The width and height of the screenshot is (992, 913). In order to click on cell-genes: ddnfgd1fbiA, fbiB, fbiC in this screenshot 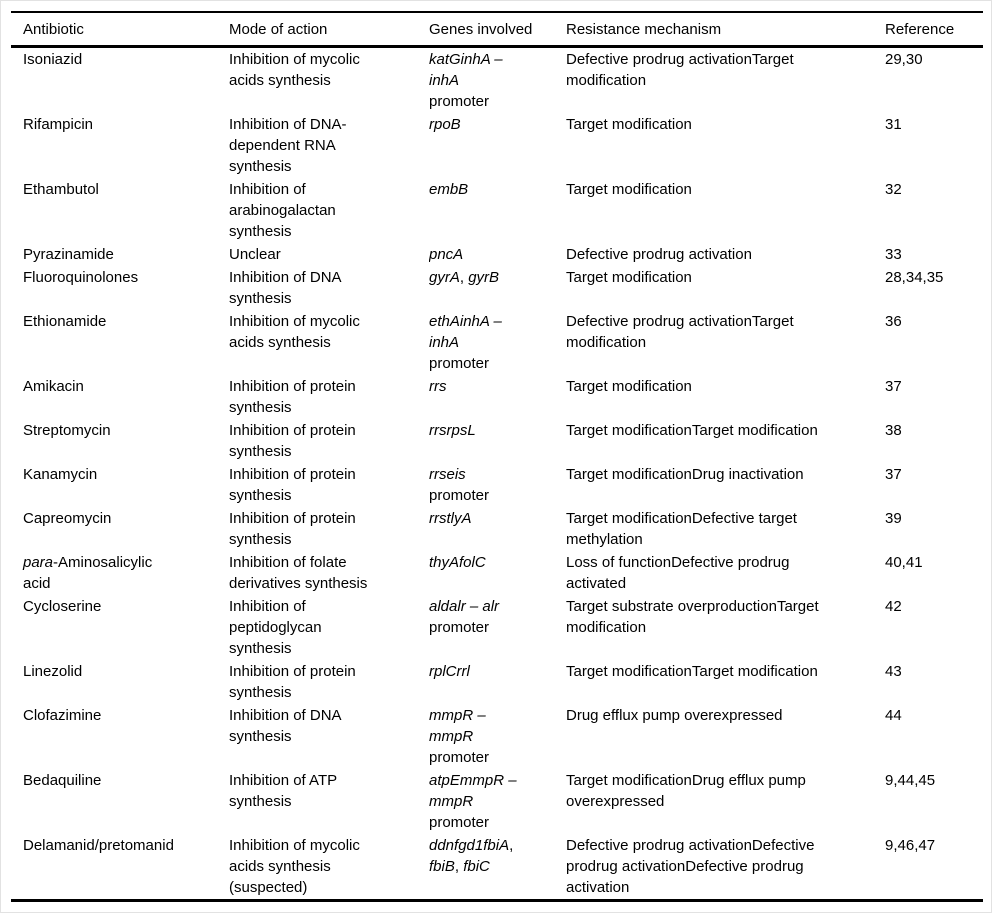, I will do `click(497, 867)`.